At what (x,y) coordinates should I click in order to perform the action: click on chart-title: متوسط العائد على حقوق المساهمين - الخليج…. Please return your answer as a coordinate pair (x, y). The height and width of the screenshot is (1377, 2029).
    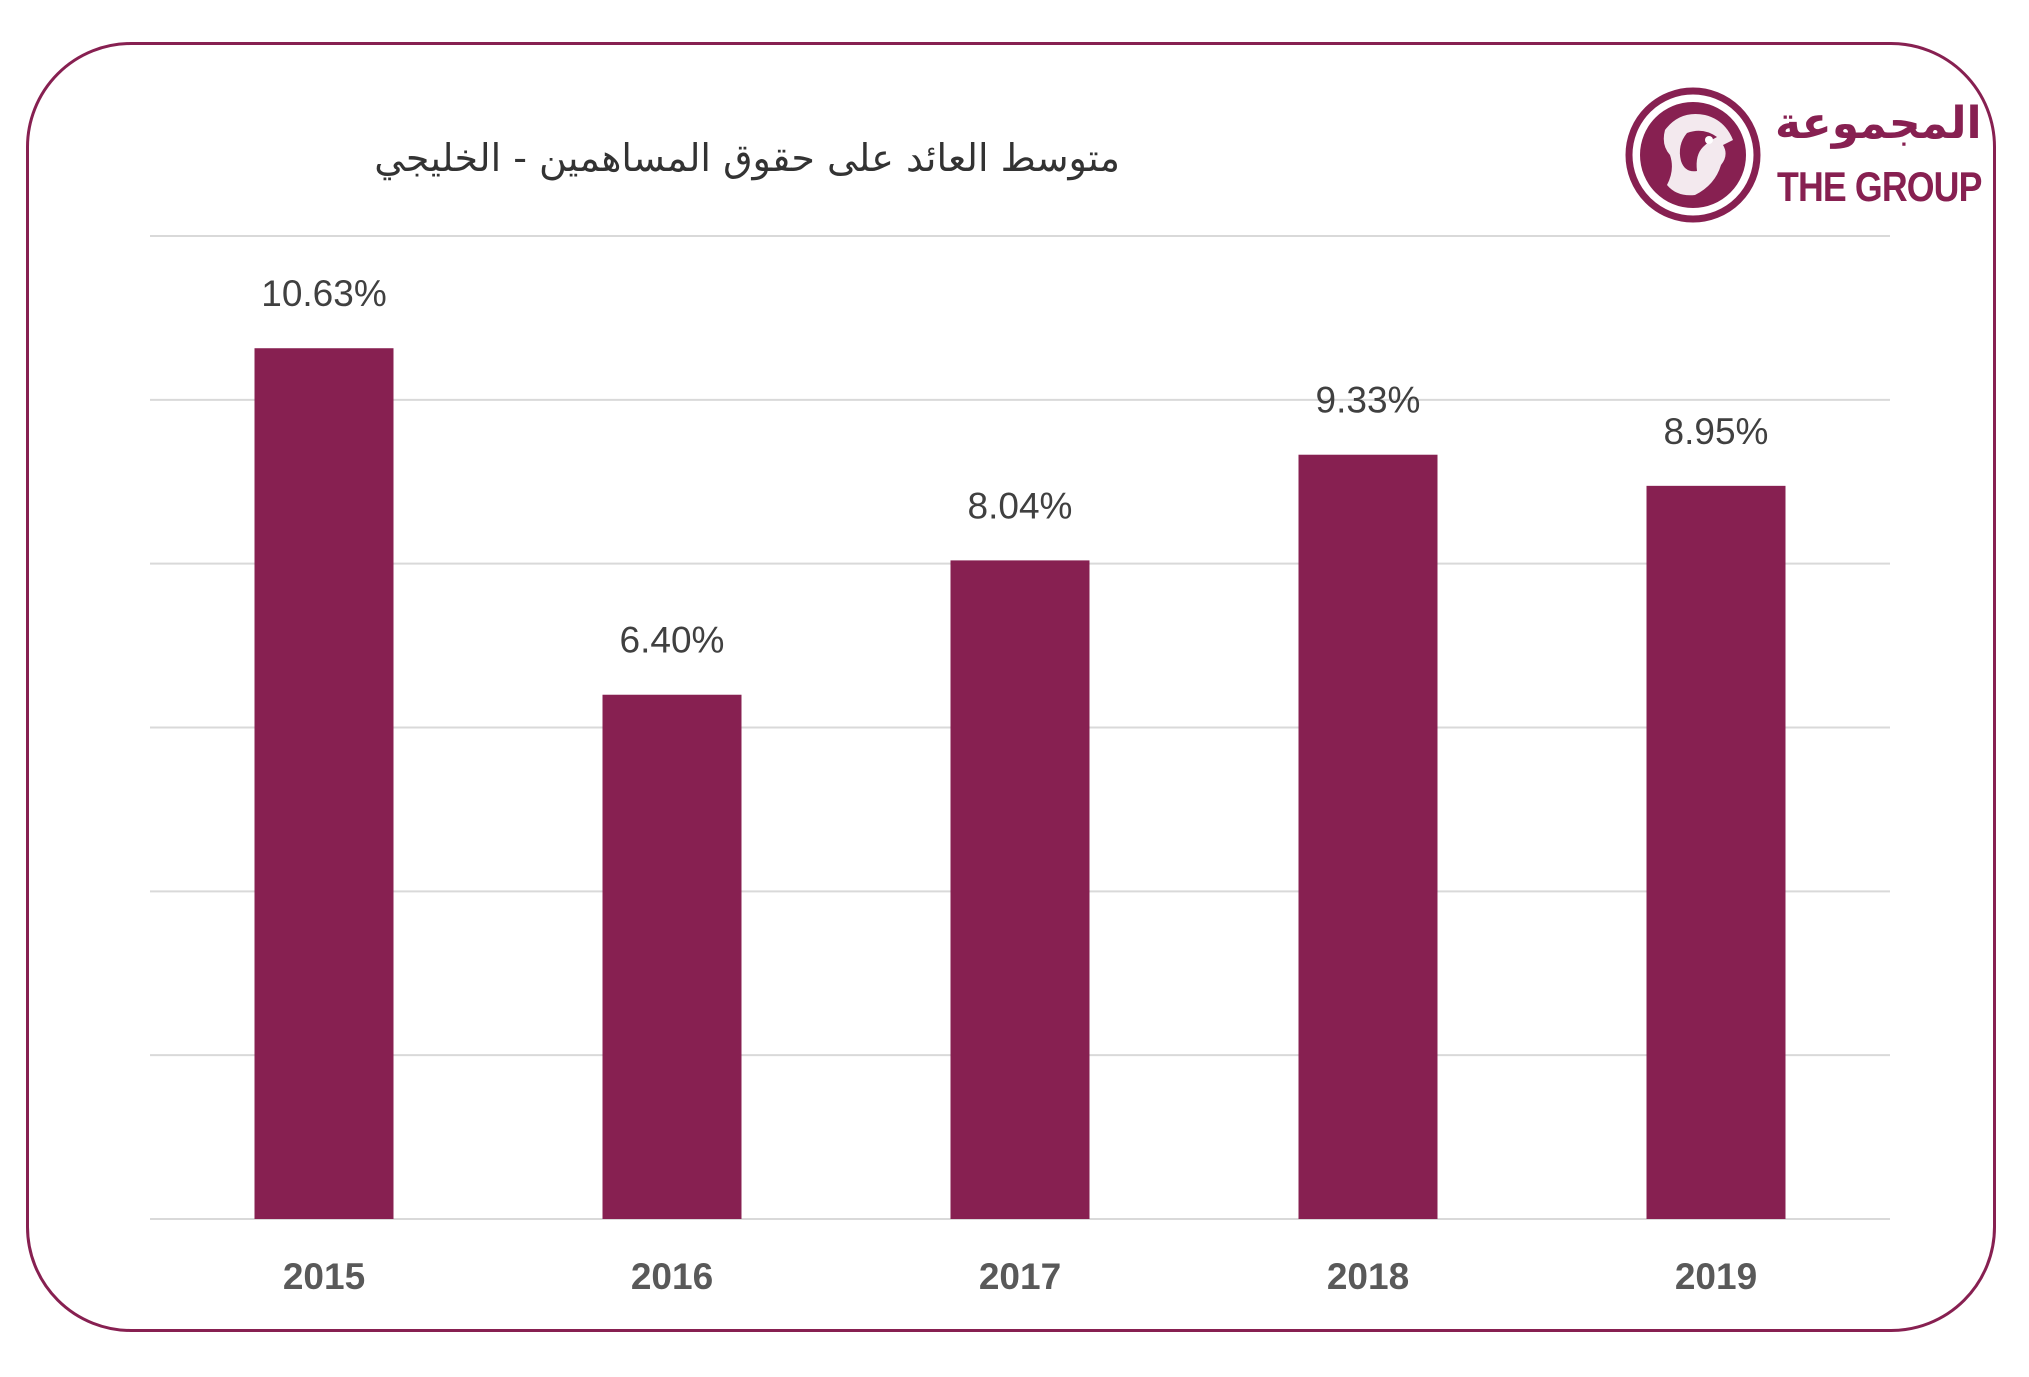
    Looking at the image, I should click on (747, 158).